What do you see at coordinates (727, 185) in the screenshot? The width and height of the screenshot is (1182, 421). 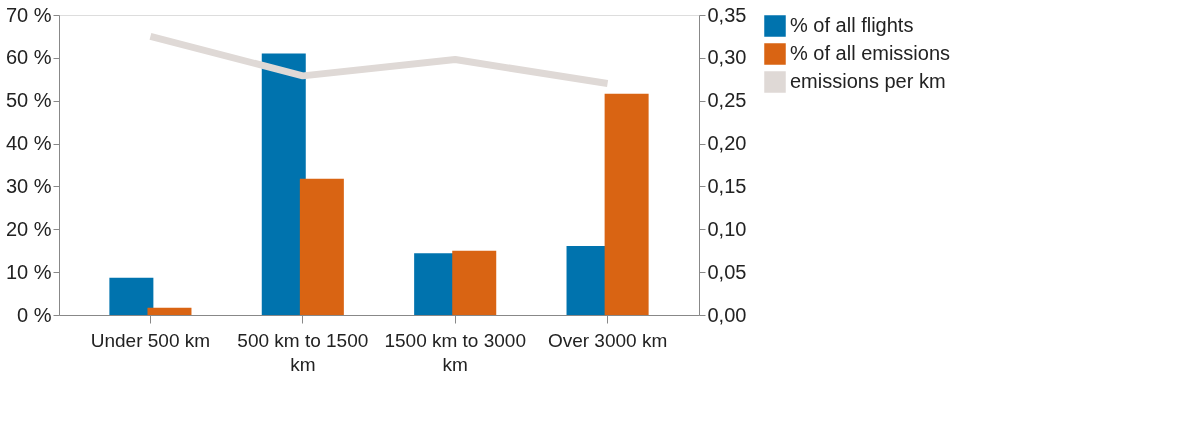 I see `y2-tick-label: 0,15` at bounding box center [727, 185].